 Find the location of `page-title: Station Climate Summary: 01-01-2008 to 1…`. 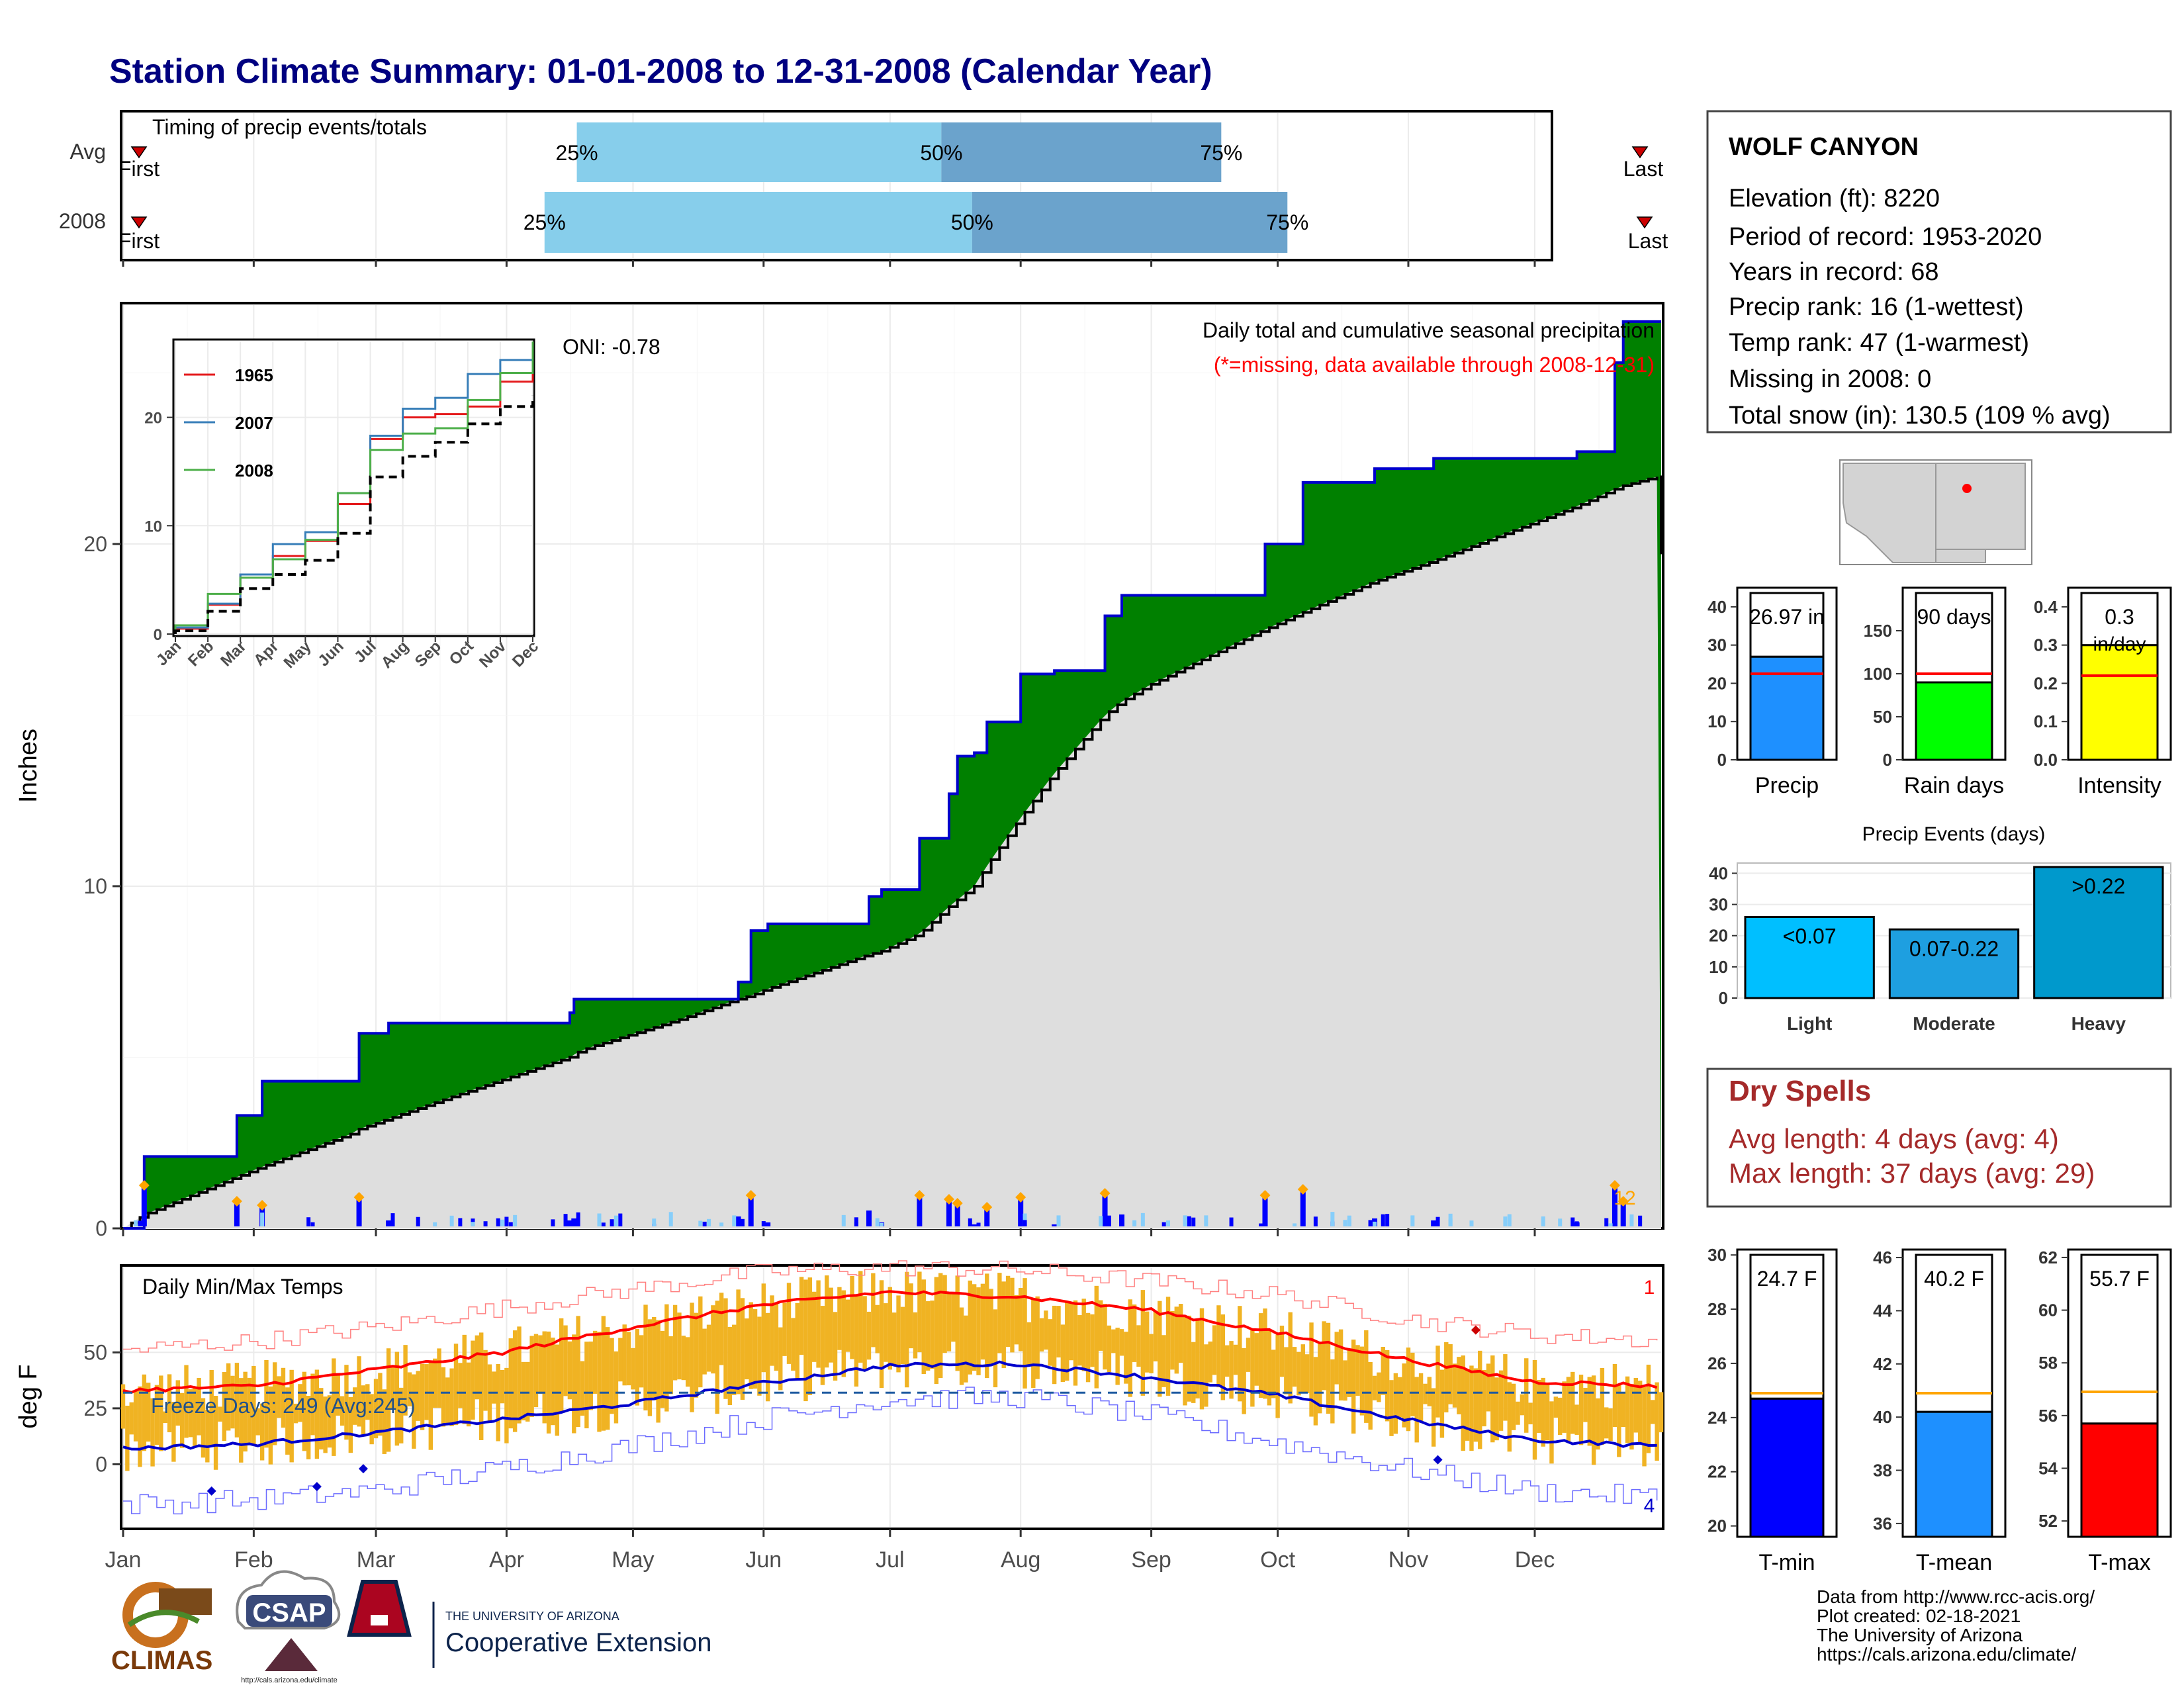

page-title: Station Climate Summary: 01-01-2008 to 1… is located at coordinates (660, 71).